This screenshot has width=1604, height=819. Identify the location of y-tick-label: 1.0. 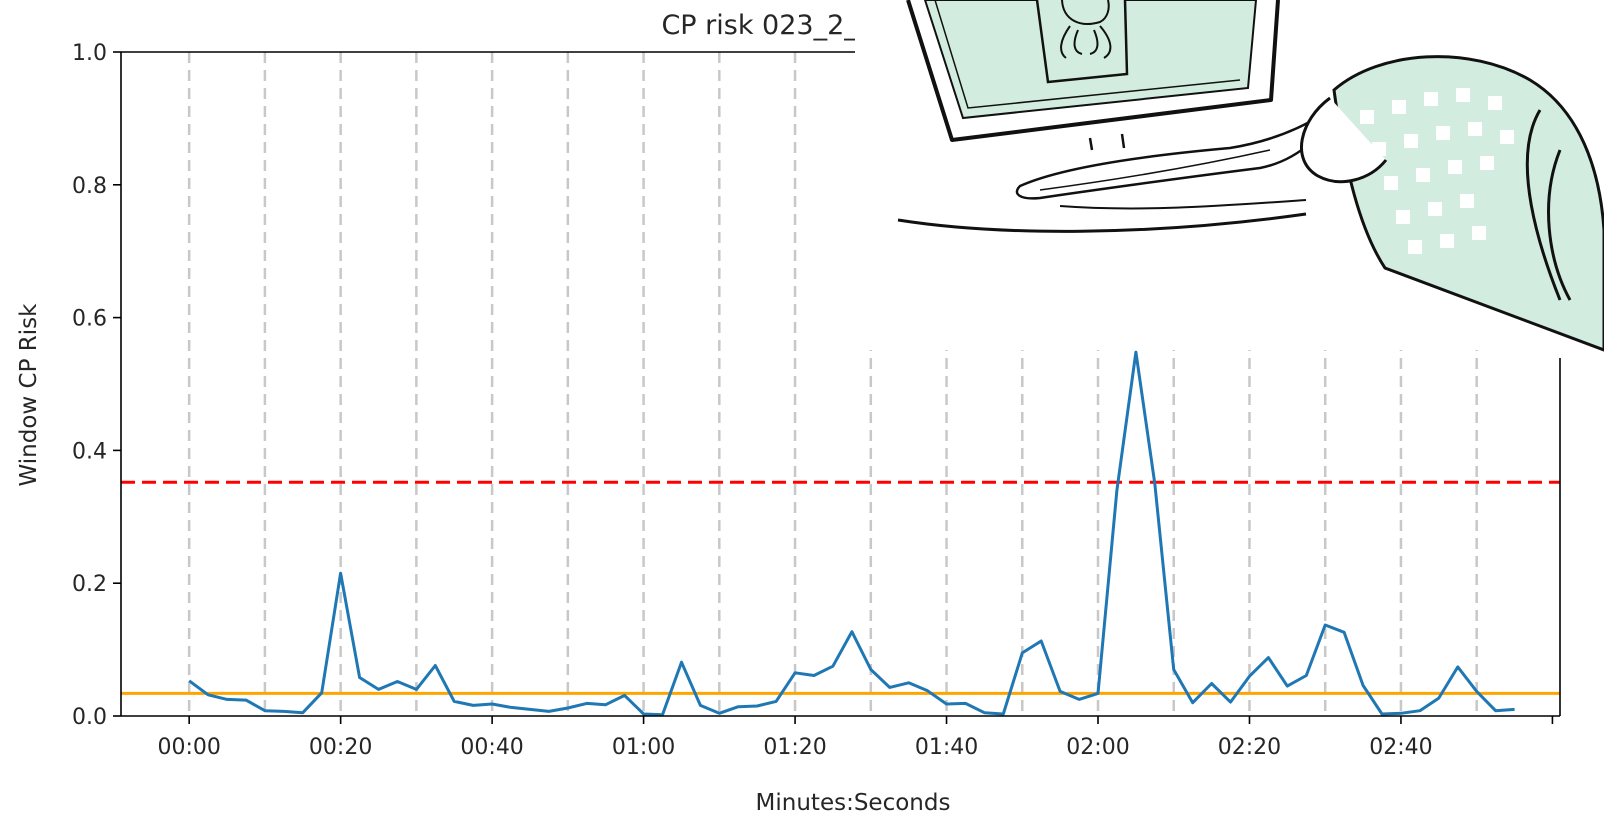
(89, 53).